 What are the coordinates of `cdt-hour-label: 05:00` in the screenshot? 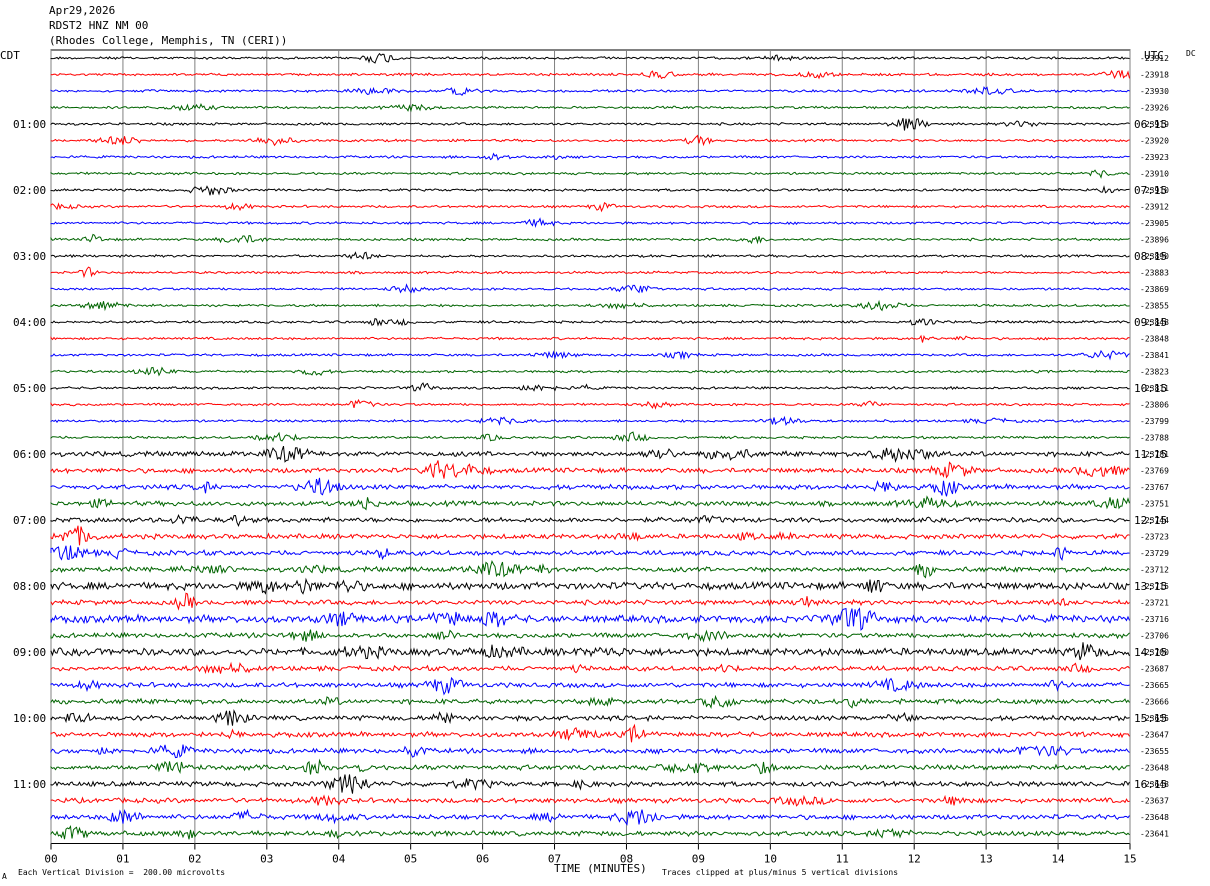 It's located at (29, 388).